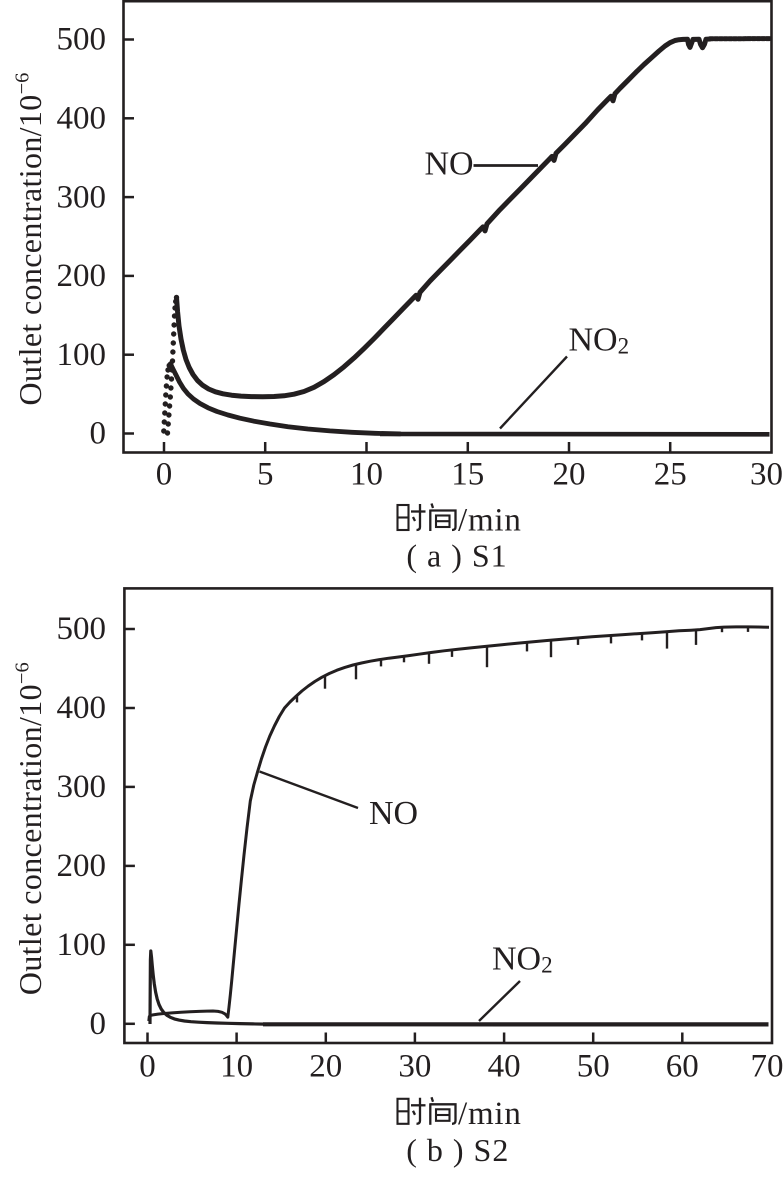  What do you see at coordinates (767, 1067) in the screenshot?
I see `svg-text: 70` at bounding box center [767, 1067].